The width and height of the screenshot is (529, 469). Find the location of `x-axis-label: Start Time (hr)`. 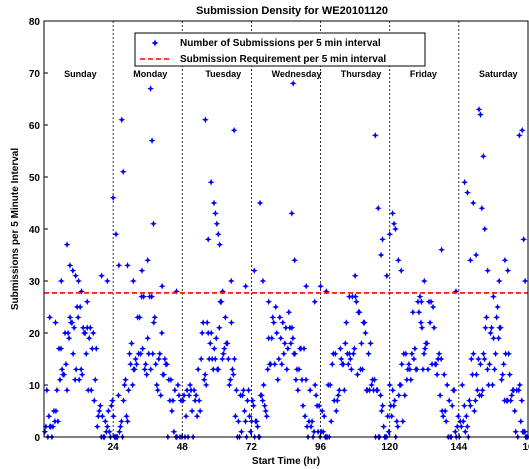

x-axis-label: Start Time (hr) is located at coordinates (286, 461).